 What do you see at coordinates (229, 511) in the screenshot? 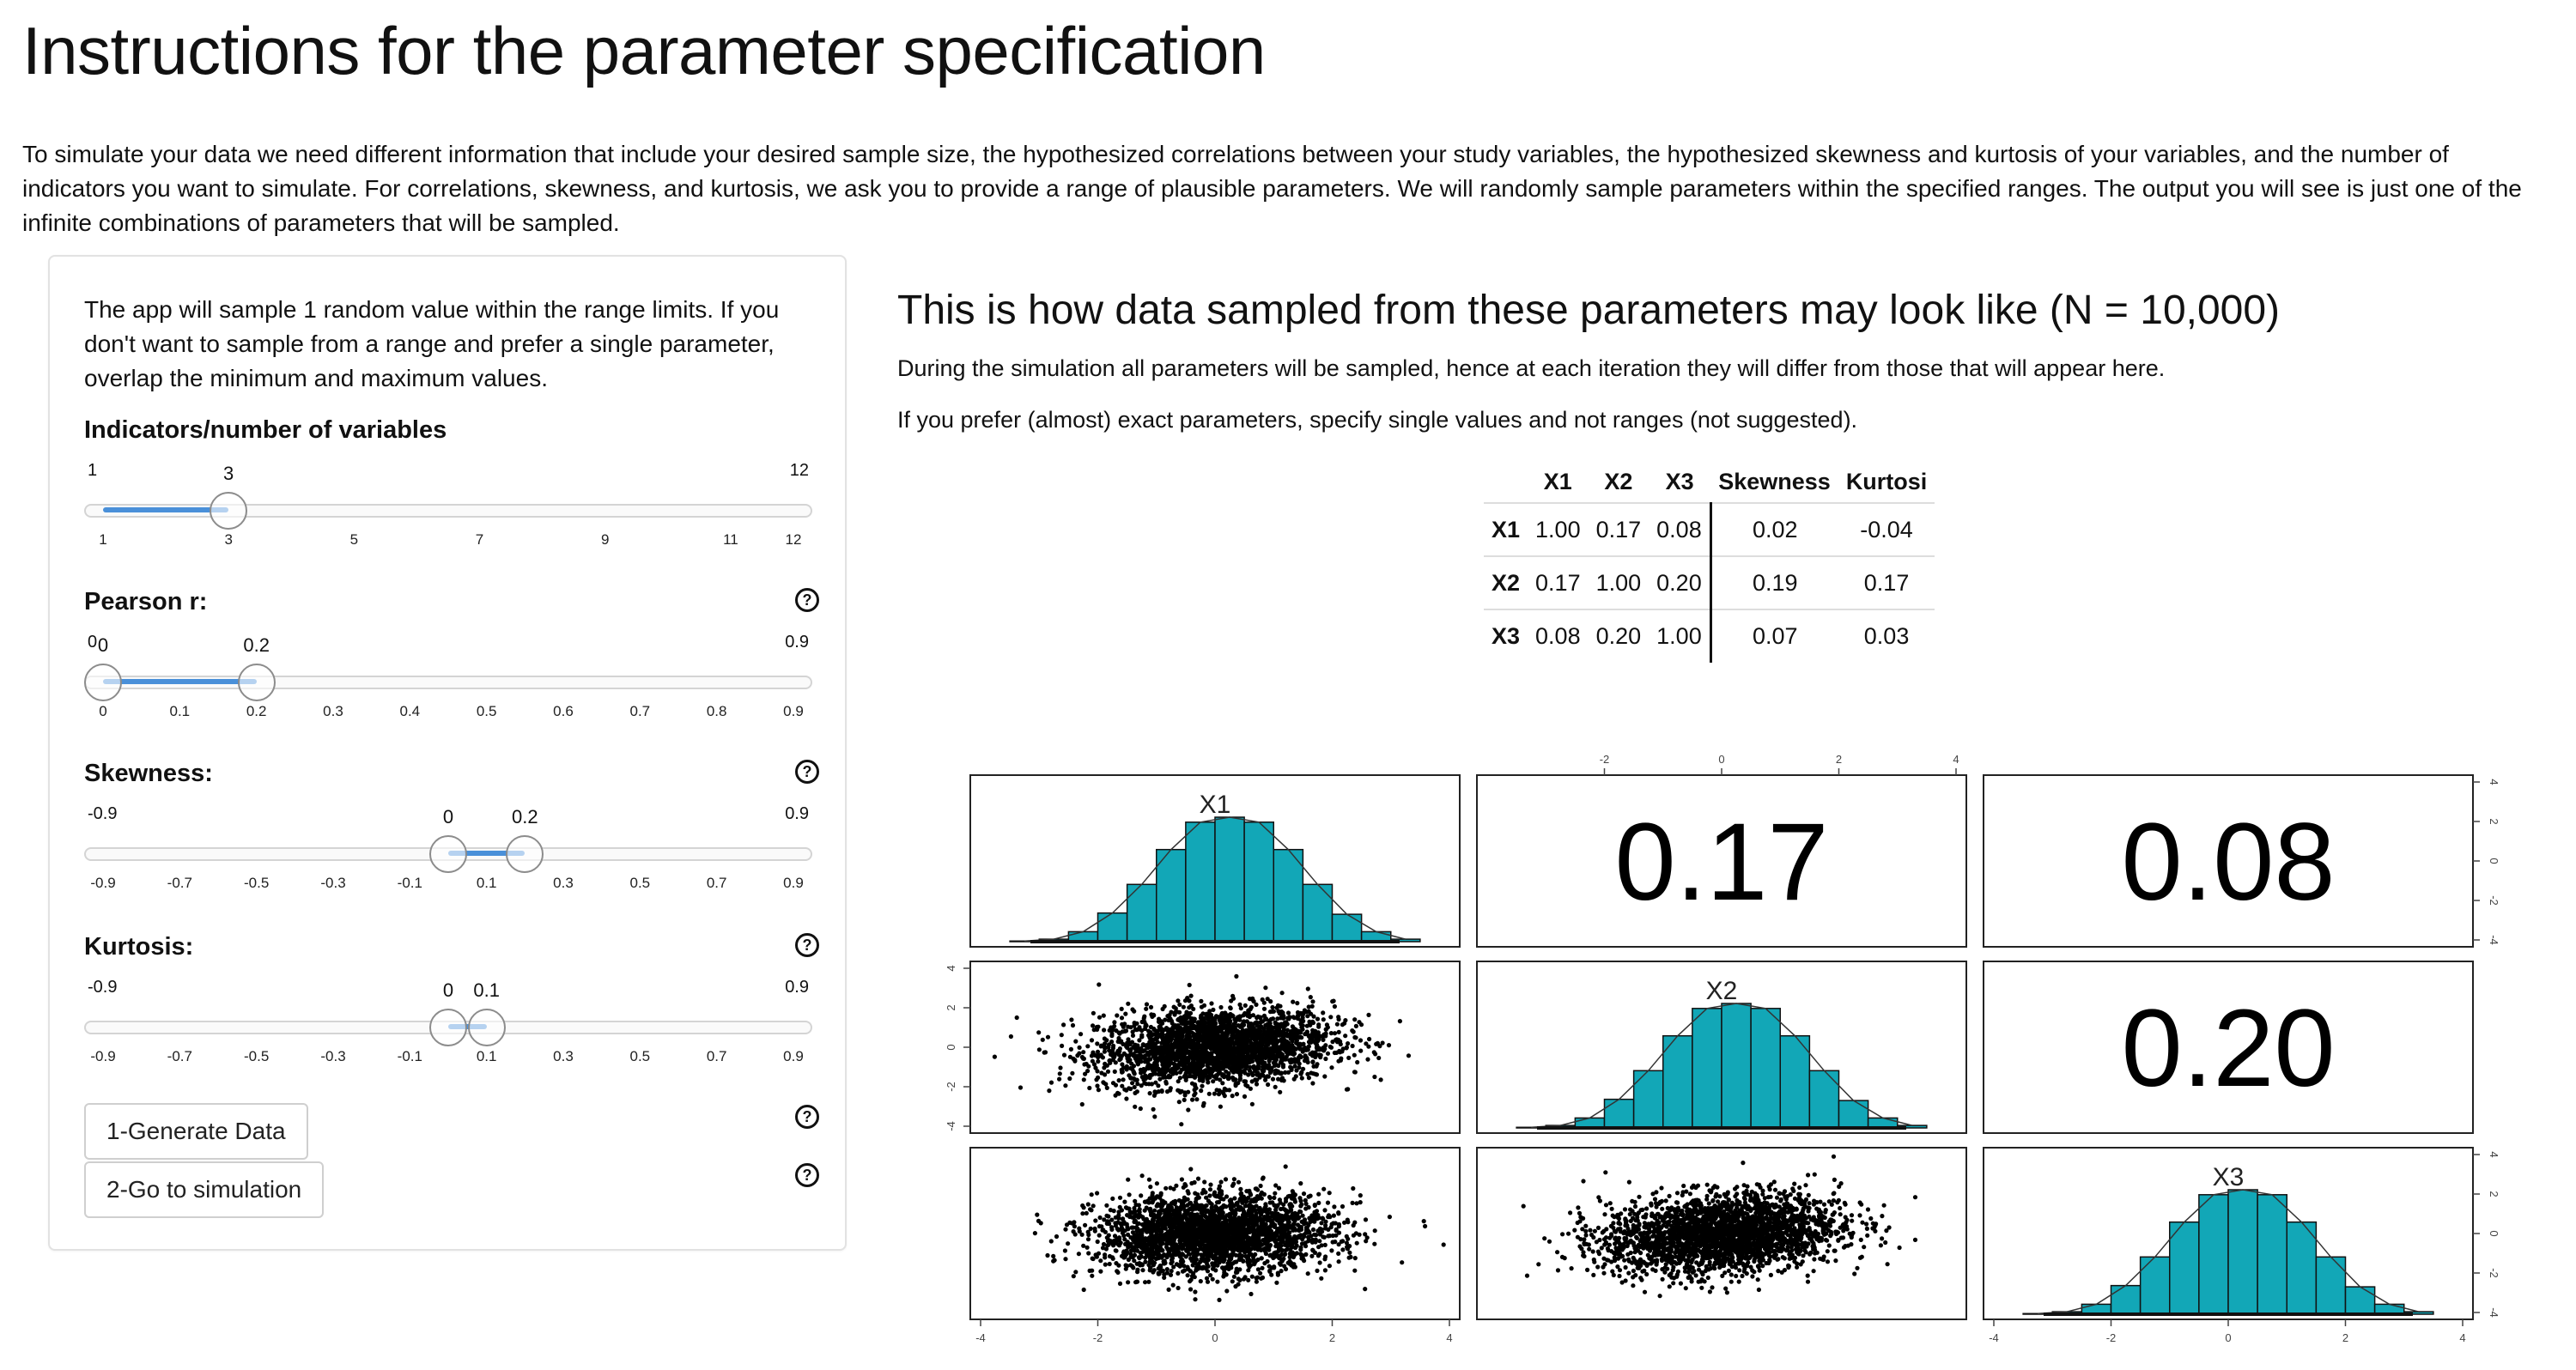
I see `indicators-value-handle` at bounding box center [229, 511].